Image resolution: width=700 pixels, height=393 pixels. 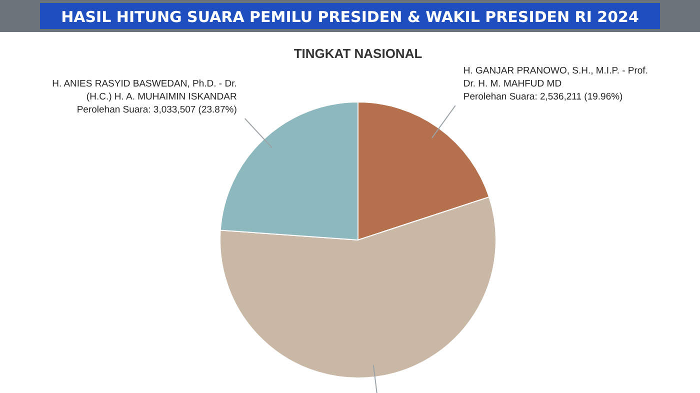 I want to click on chart-subtitle: TINGKAT NASIONAL, so click(x=358, y=53).